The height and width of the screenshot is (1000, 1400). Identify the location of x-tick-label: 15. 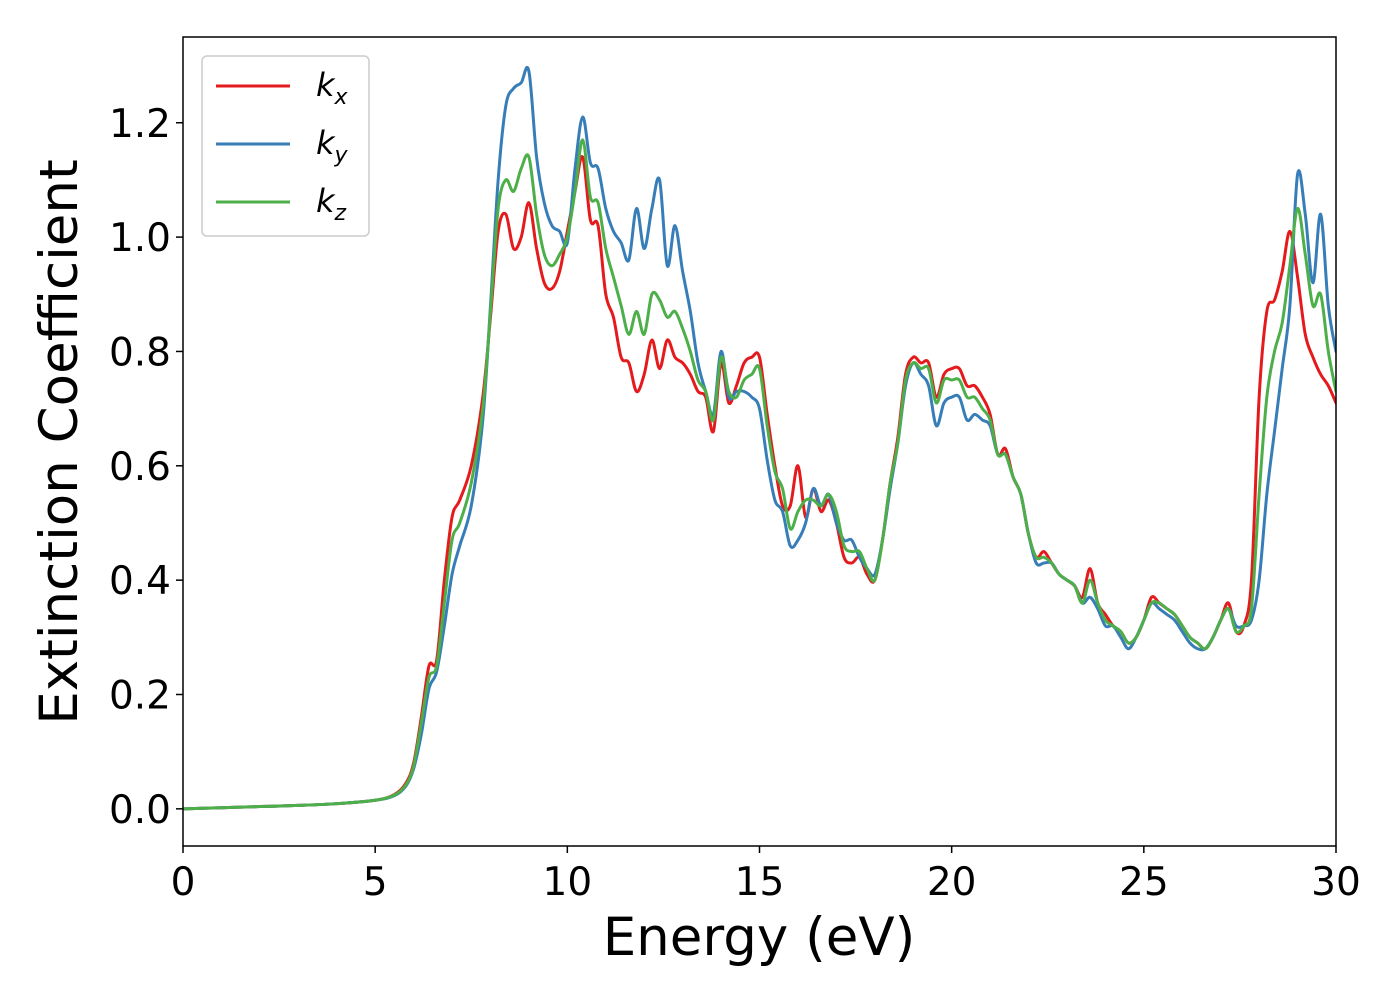
(760, 882).